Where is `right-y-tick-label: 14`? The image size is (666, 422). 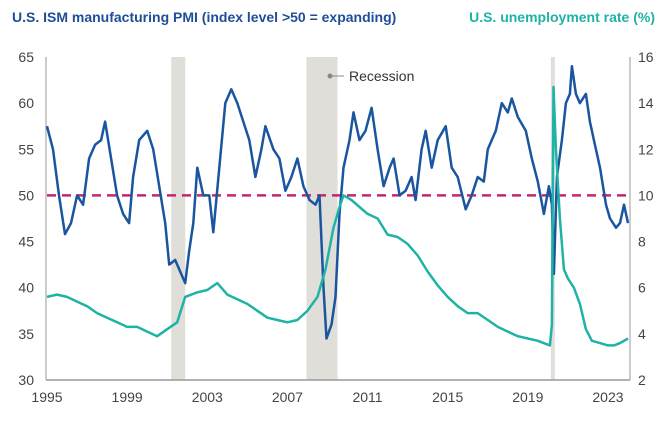
right-y-tick-label: 14 is located at coordinates (646, 103).